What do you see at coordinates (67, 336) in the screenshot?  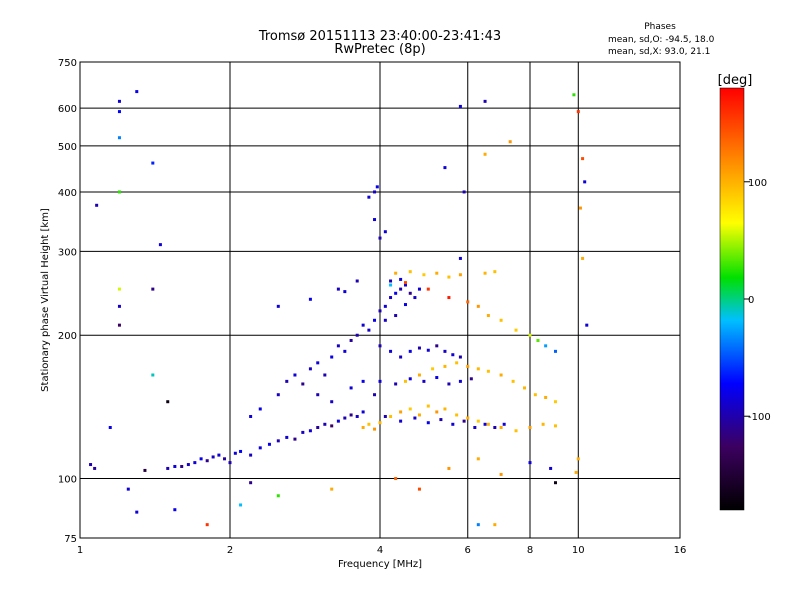 I see `y-tick-label: 200` at bounding box center [67, 336].